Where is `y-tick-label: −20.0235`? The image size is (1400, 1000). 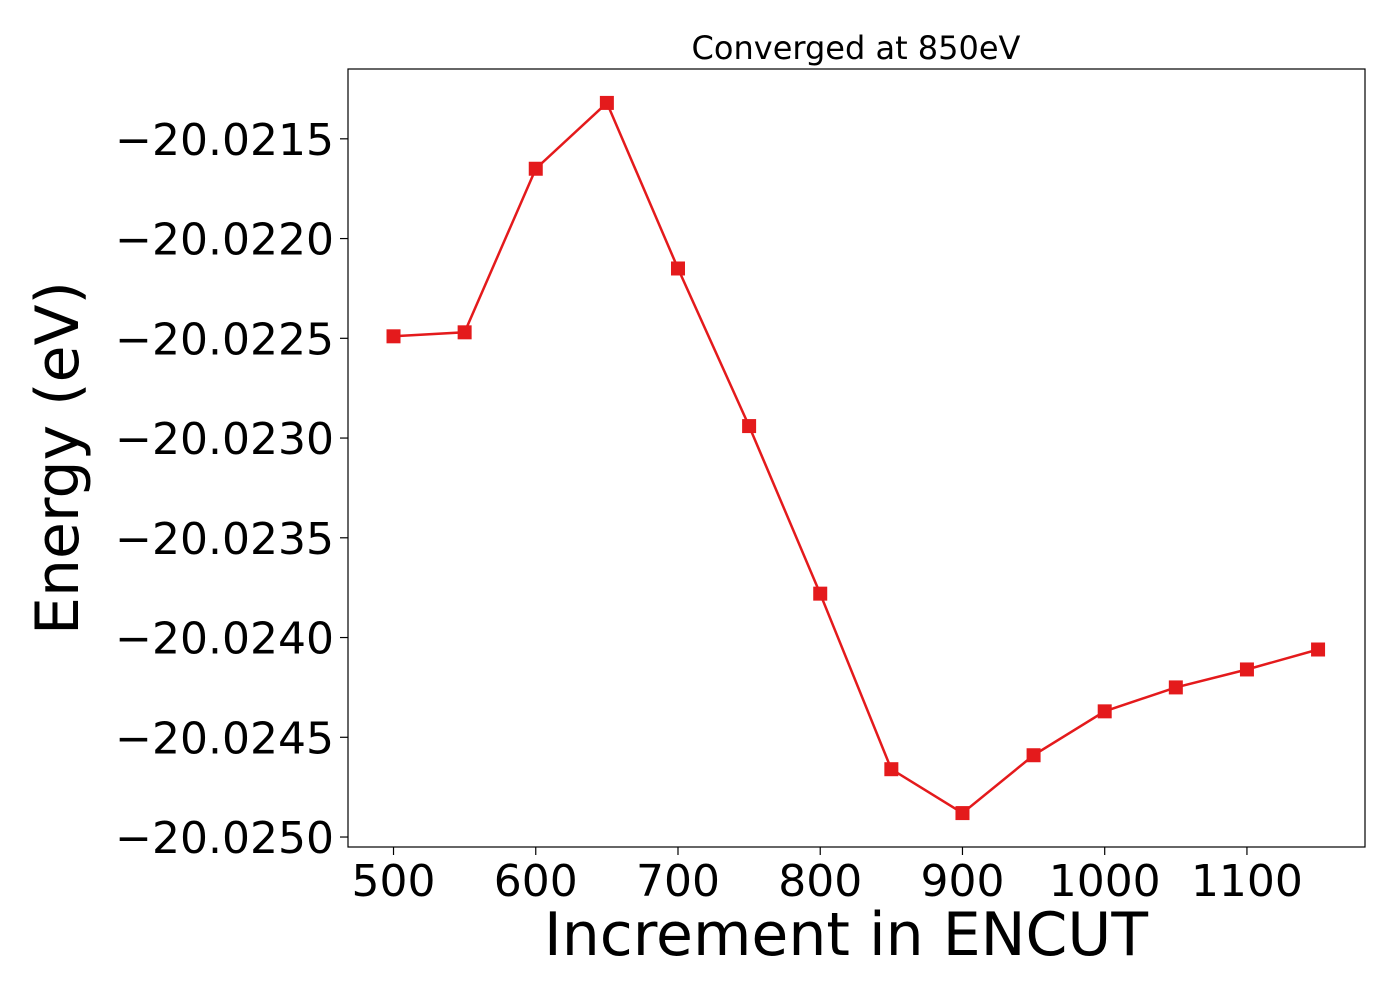 y-tick-label: −20.0235 is located at coordinates (224, 539).